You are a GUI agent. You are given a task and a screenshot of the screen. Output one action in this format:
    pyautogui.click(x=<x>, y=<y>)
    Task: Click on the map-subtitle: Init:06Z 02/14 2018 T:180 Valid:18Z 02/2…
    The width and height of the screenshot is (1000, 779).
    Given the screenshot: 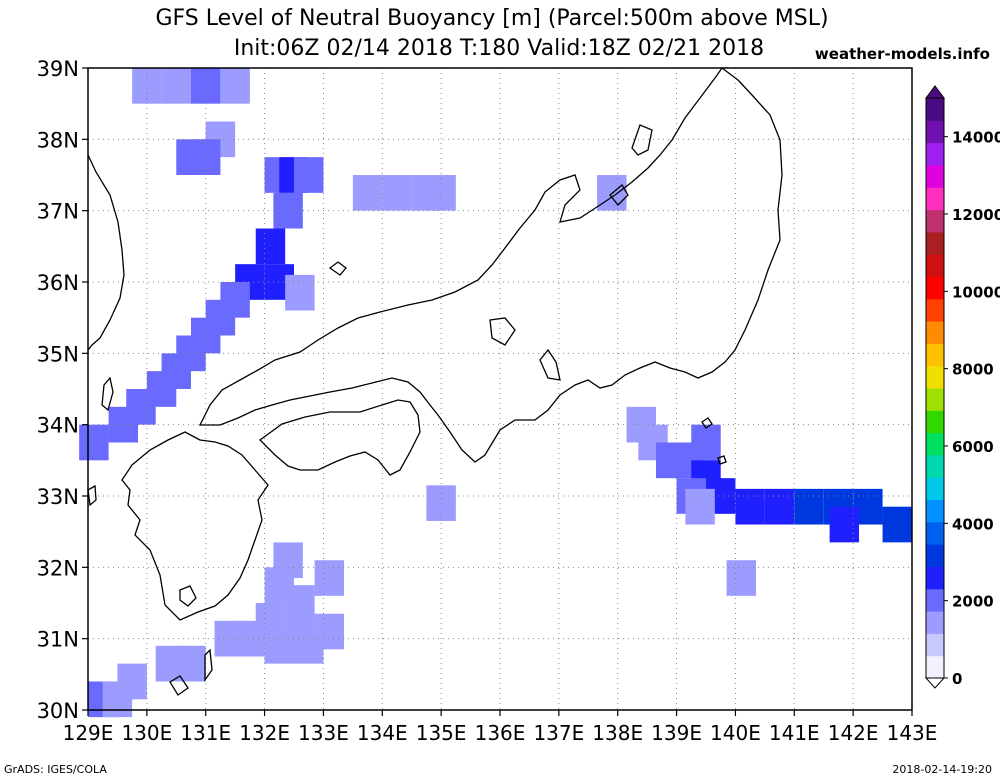 What is the action you would take?
    pyautogui.click(x=499, y=48)
    